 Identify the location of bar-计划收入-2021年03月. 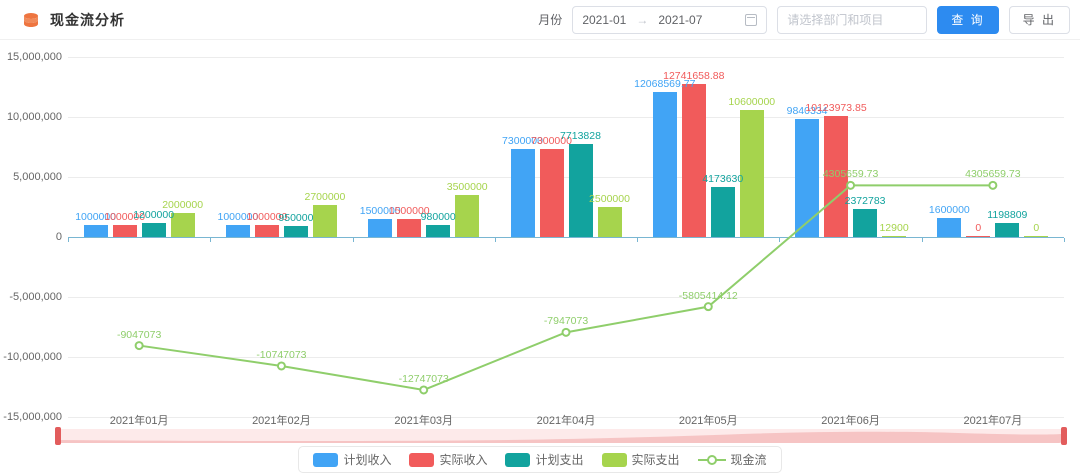
(380, 228).